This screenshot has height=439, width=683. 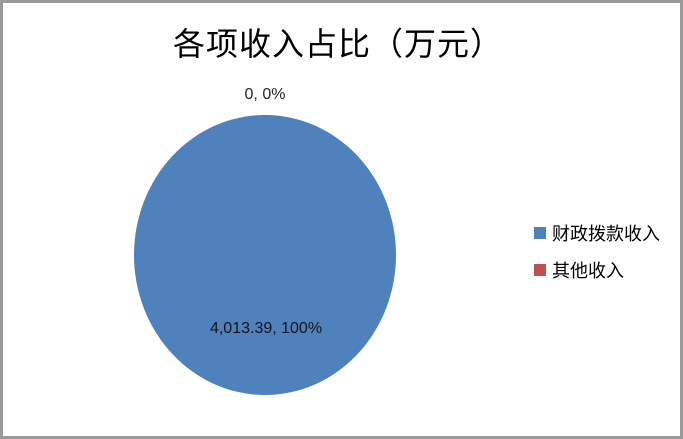 I want to click on chart-legend: 财政拨款收入 其他收入, so click(x=597, y=260).